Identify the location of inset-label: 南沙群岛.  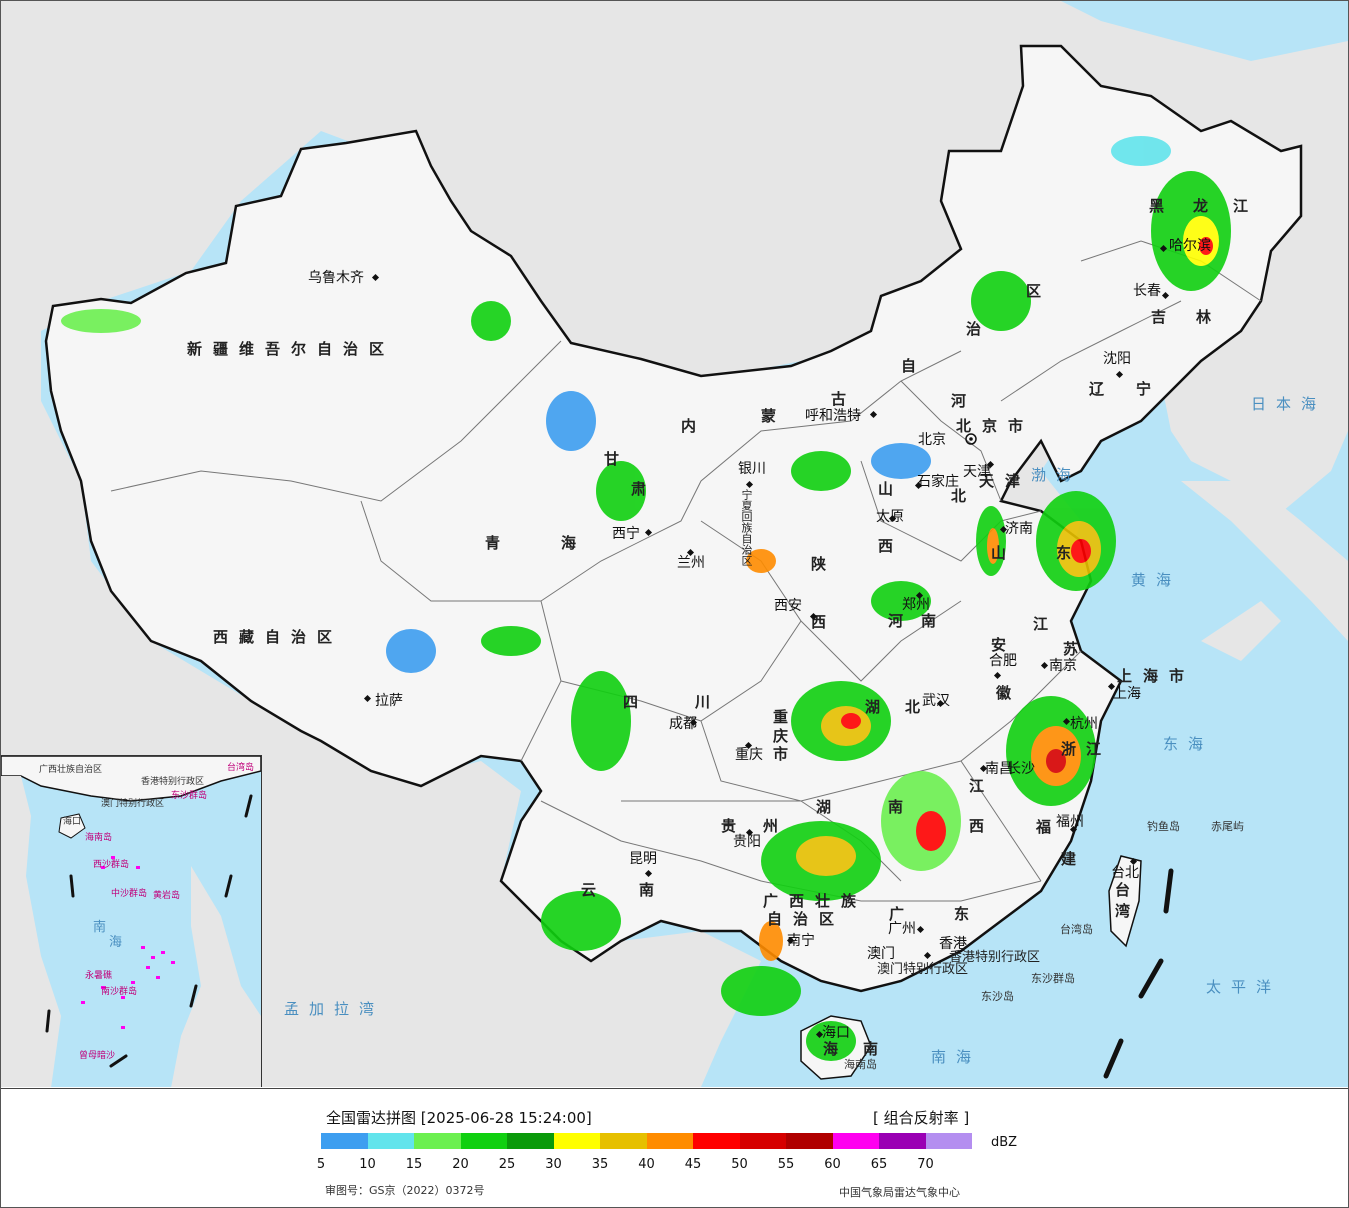
(119, 992).